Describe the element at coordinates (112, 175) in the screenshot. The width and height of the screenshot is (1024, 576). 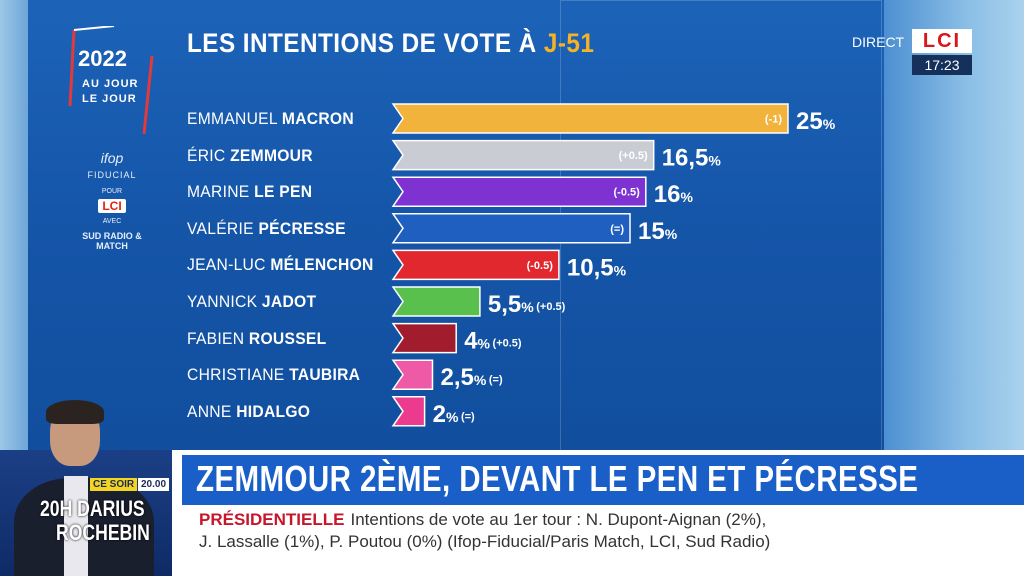
I see `pollster-sub: FIDUCIAL` at that location.